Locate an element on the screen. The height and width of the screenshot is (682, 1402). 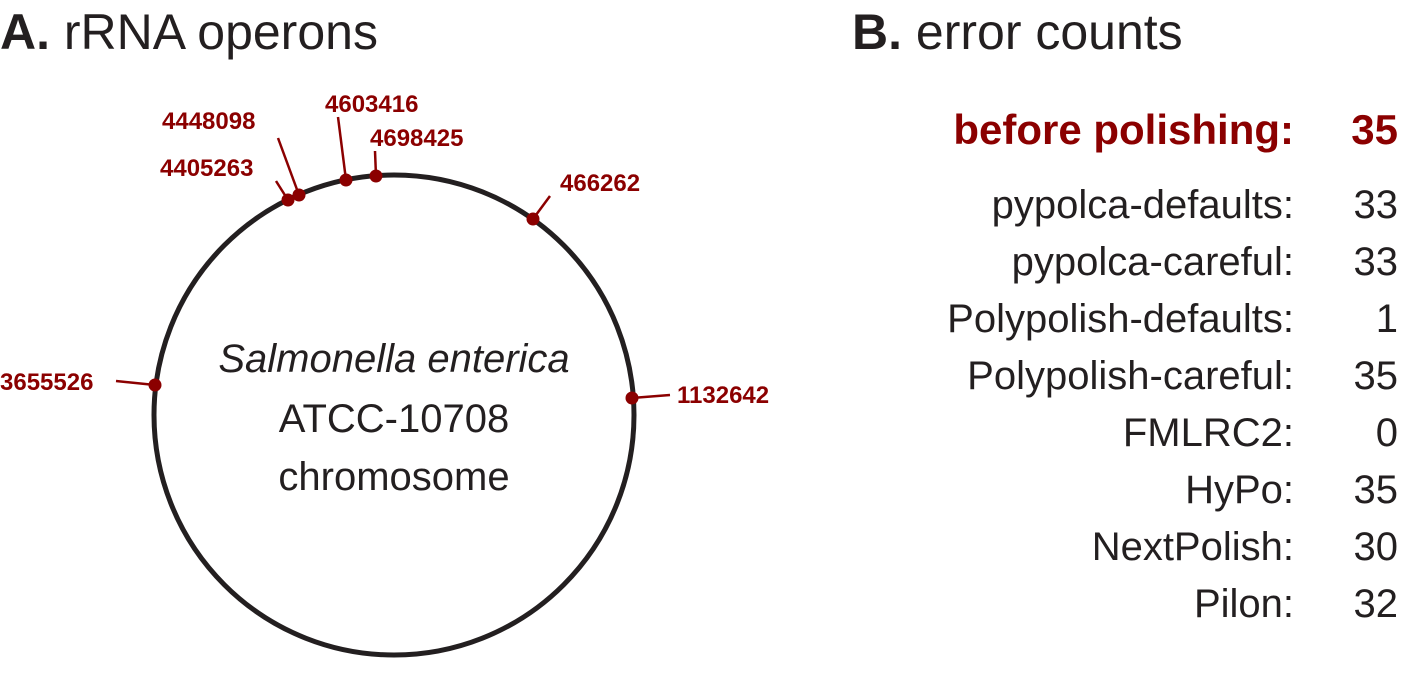
count-label: before polishing: is located at coordinates (1123, 129).